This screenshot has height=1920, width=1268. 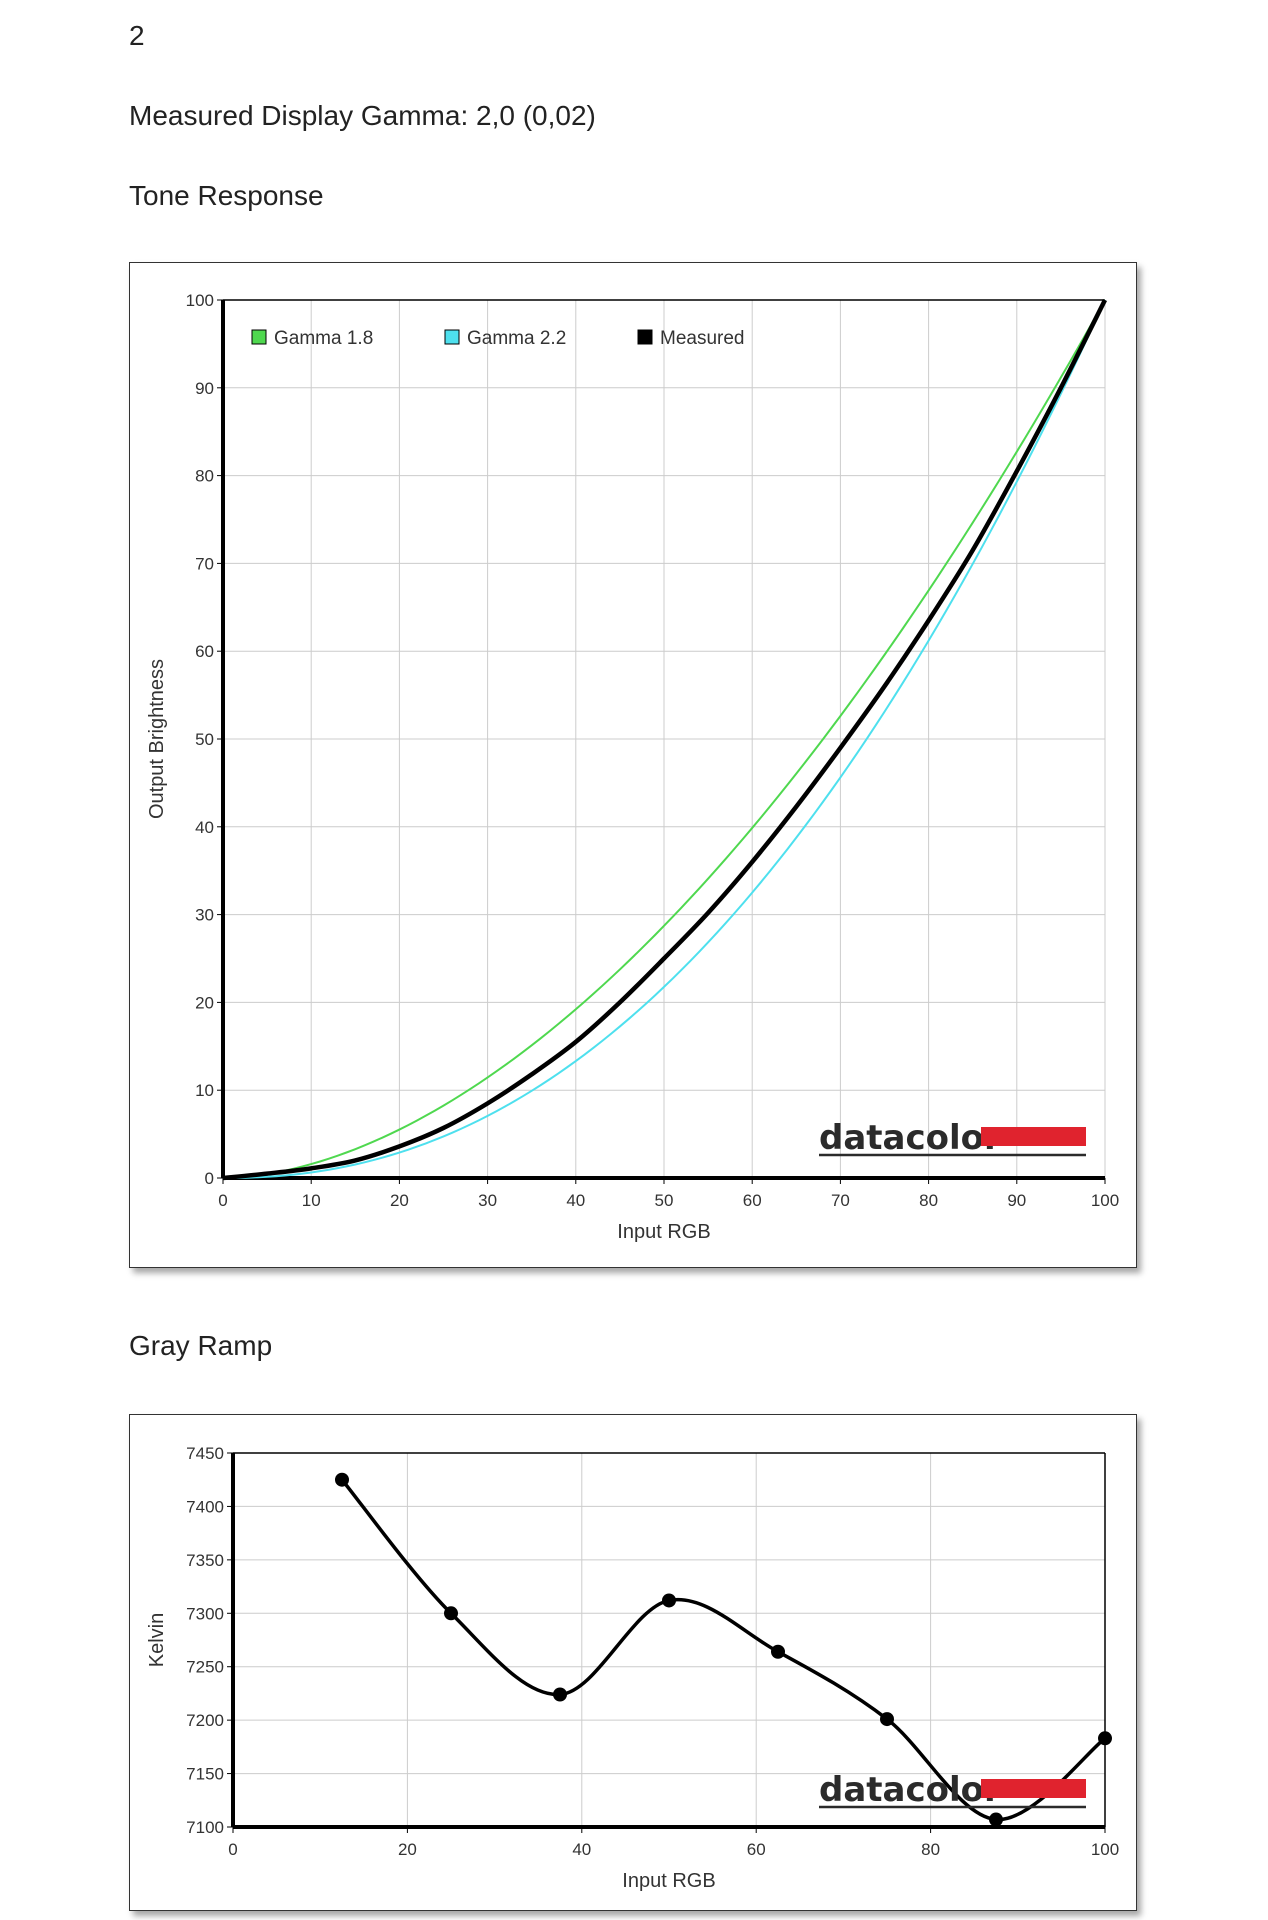 What do you see at coordinates (209, 1178) in the screenshot?
I see `tone-y-tick-label: 0` at bounding box center [209, 1178].